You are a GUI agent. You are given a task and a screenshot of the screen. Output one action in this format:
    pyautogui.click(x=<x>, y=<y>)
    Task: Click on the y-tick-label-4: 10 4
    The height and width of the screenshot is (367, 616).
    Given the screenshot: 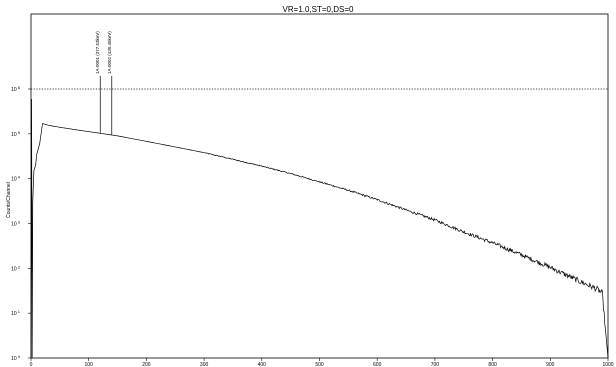 What is the action you would take?
    pyautogui.click(x=16, y=179)
    